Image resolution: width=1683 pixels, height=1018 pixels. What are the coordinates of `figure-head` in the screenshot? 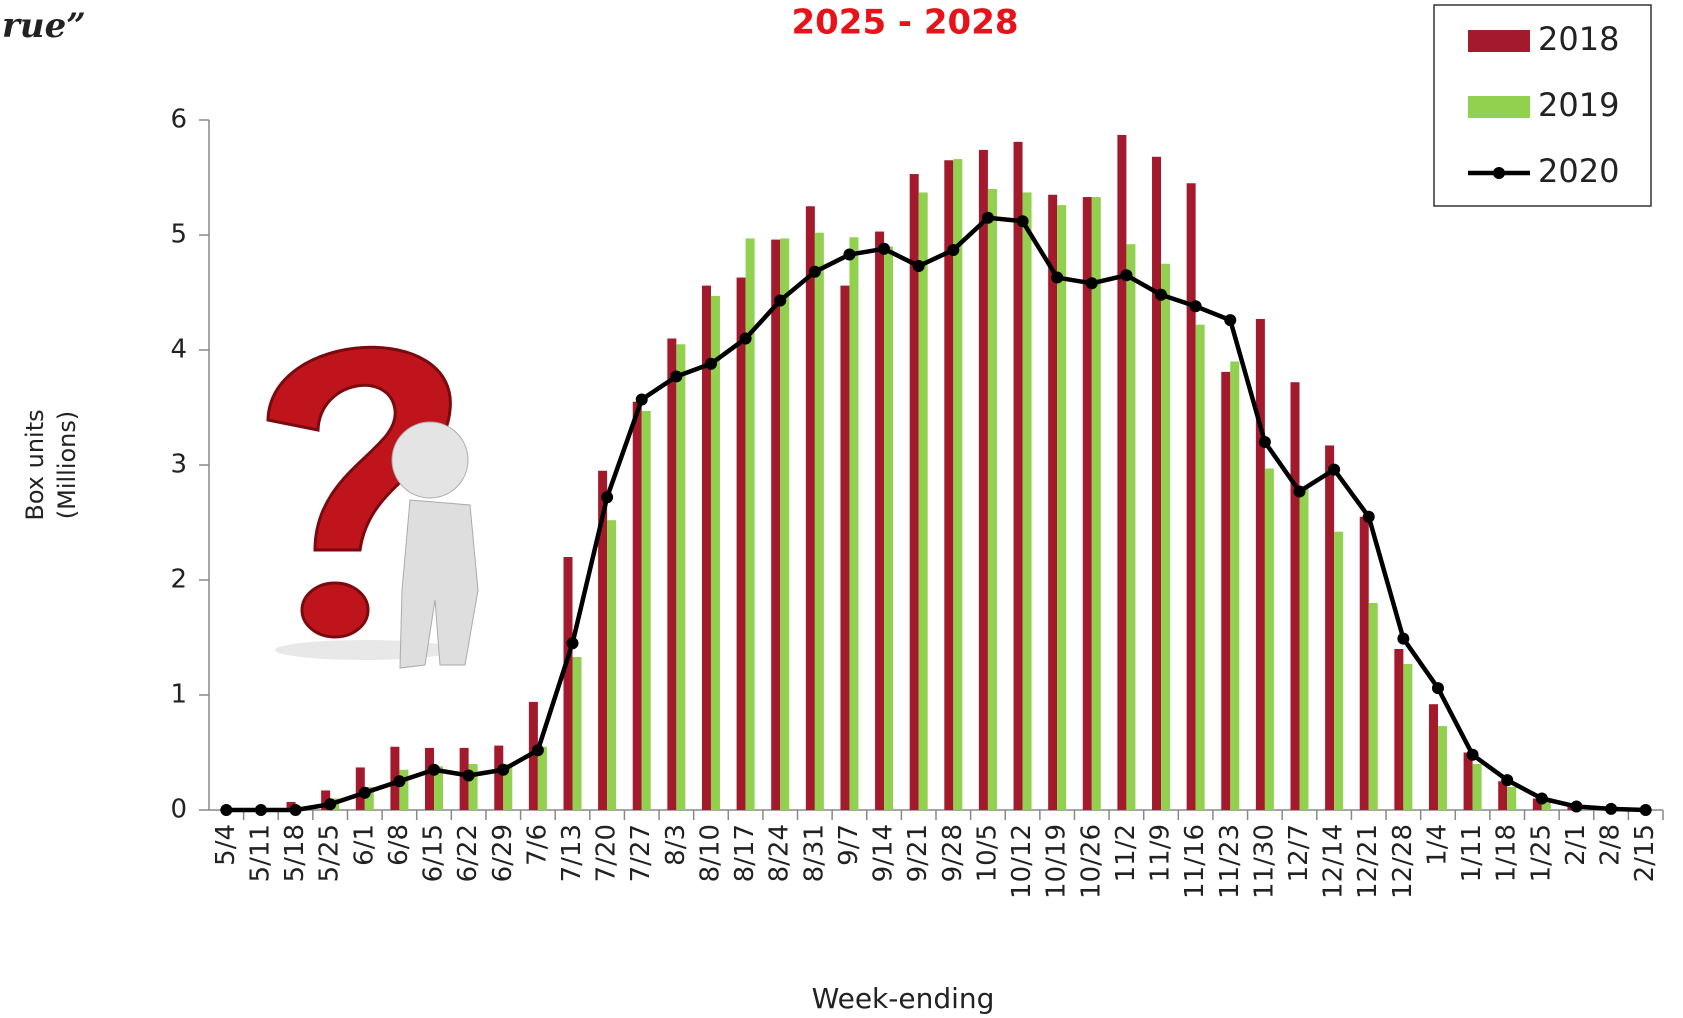 It's located at (430, 460).